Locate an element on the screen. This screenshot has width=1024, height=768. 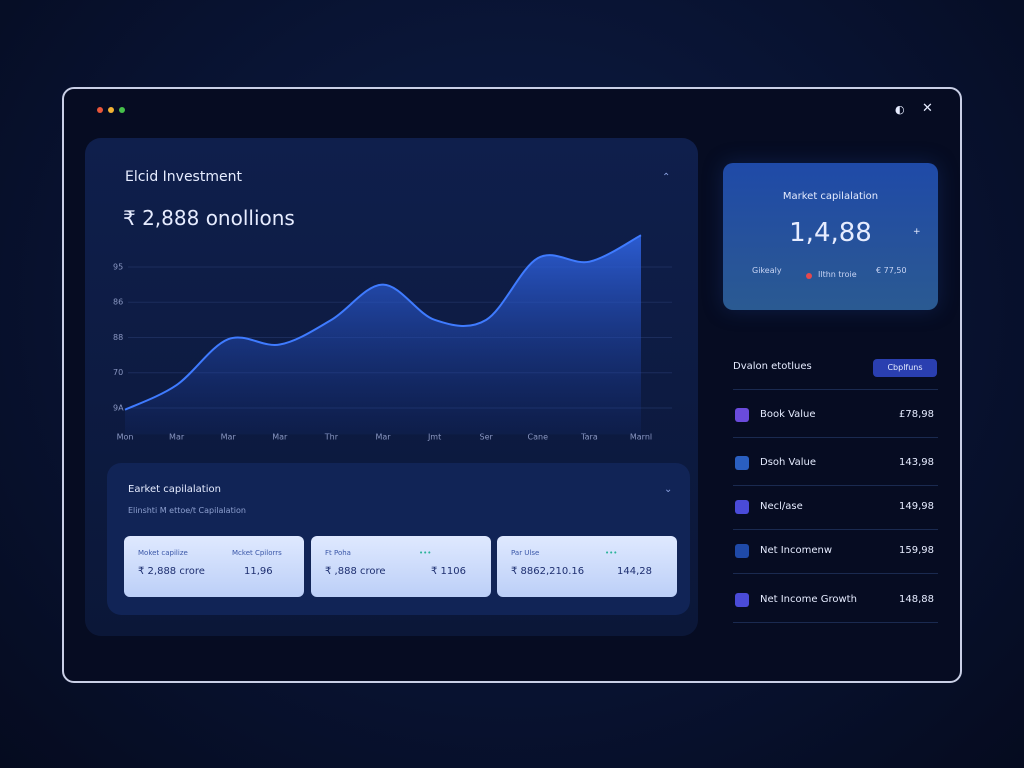
market-subtitle: Elinshti M ettoe/t Capilalation is located at coordinates (187, 510).